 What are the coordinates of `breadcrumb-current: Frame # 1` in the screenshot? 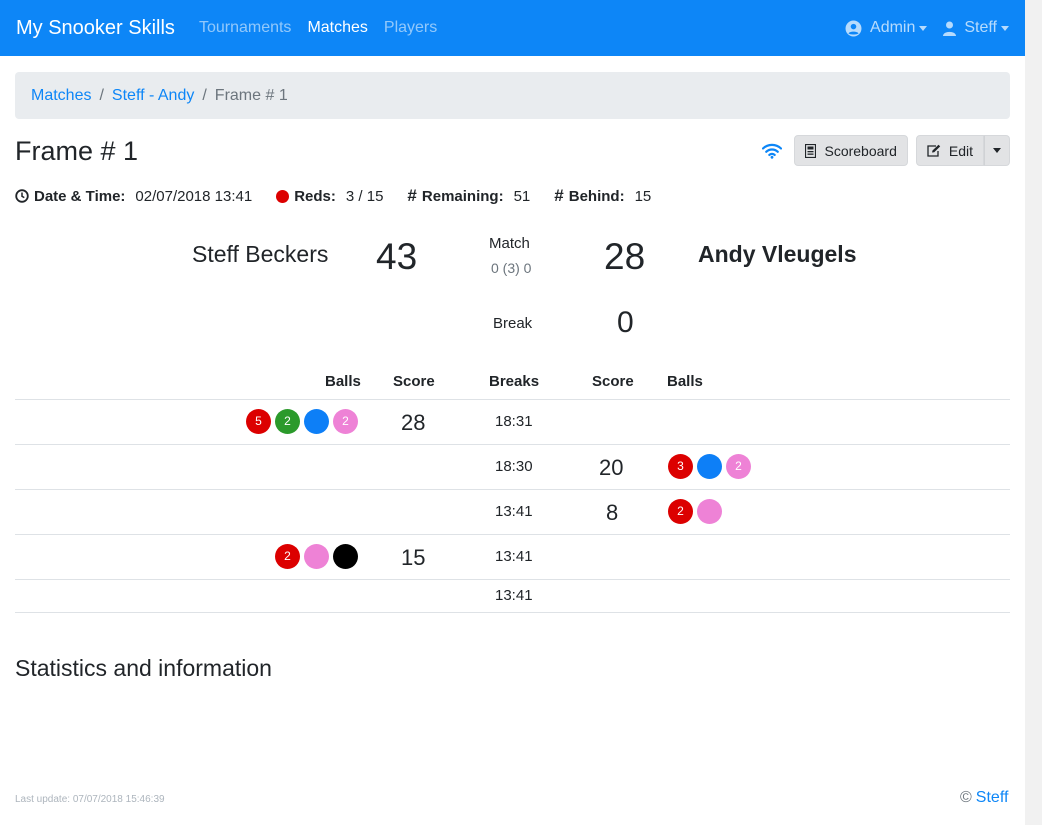 It's located at (251, 95).